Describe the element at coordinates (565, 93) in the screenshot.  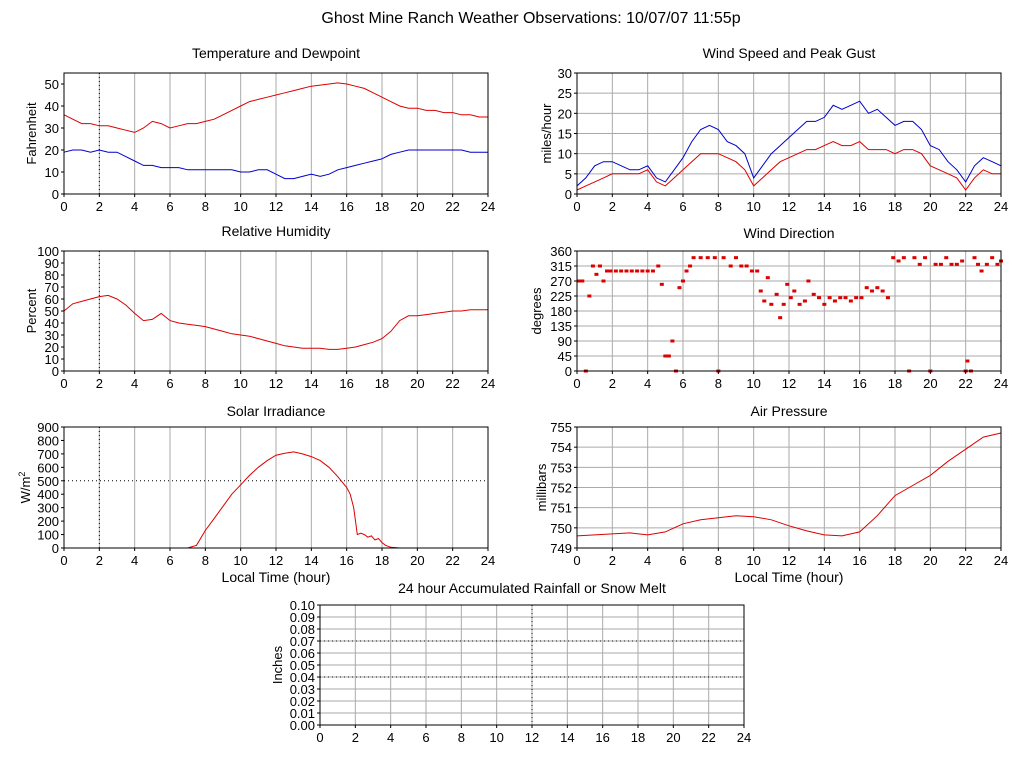
I see `y-tick-label: 25` at that location.